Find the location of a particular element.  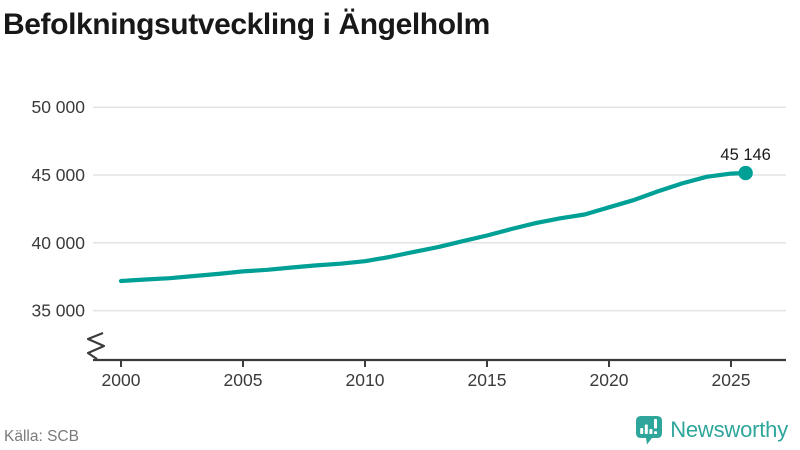

bar-tall-icon is located at coordinates (646, 429).